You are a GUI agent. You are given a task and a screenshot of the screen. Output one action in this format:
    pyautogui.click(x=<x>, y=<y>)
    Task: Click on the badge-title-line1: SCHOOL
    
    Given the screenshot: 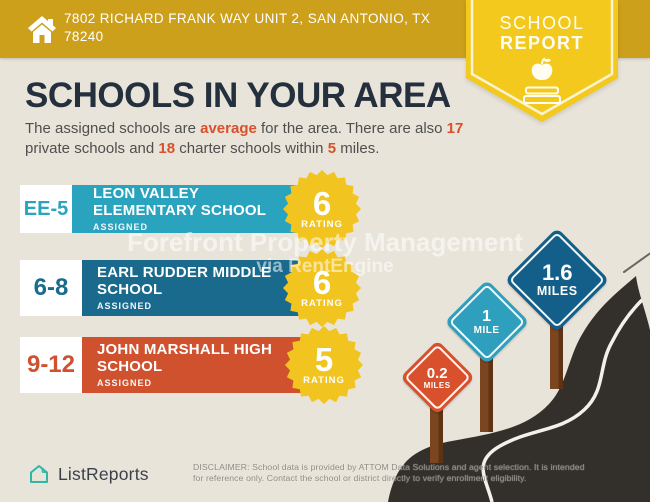 What is the action you would take?
    pyautogui.click(x=542, y=23)
    